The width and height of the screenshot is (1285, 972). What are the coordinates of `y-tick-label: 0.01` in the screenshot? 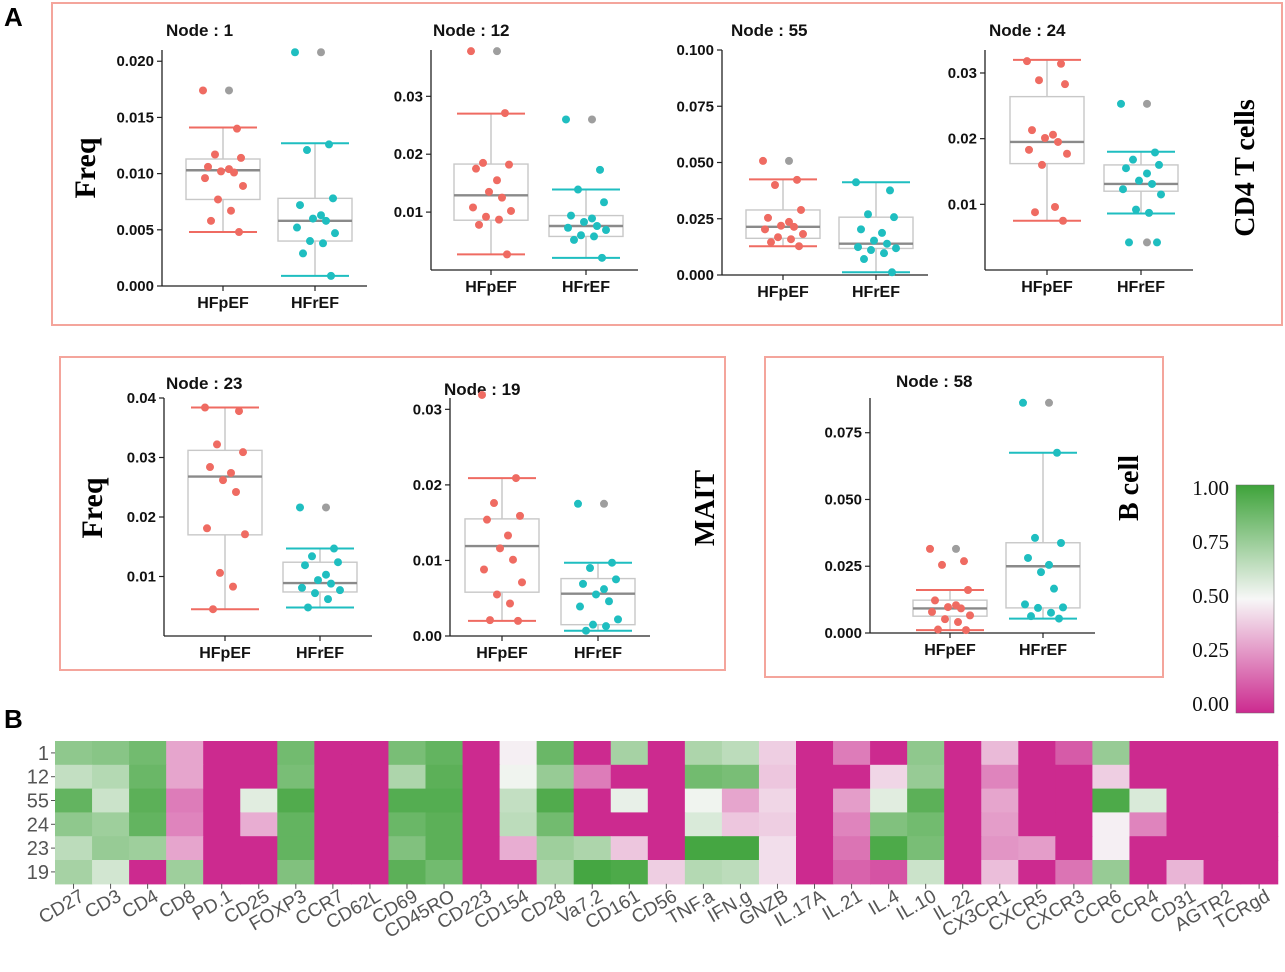 It's located at (408, 212).